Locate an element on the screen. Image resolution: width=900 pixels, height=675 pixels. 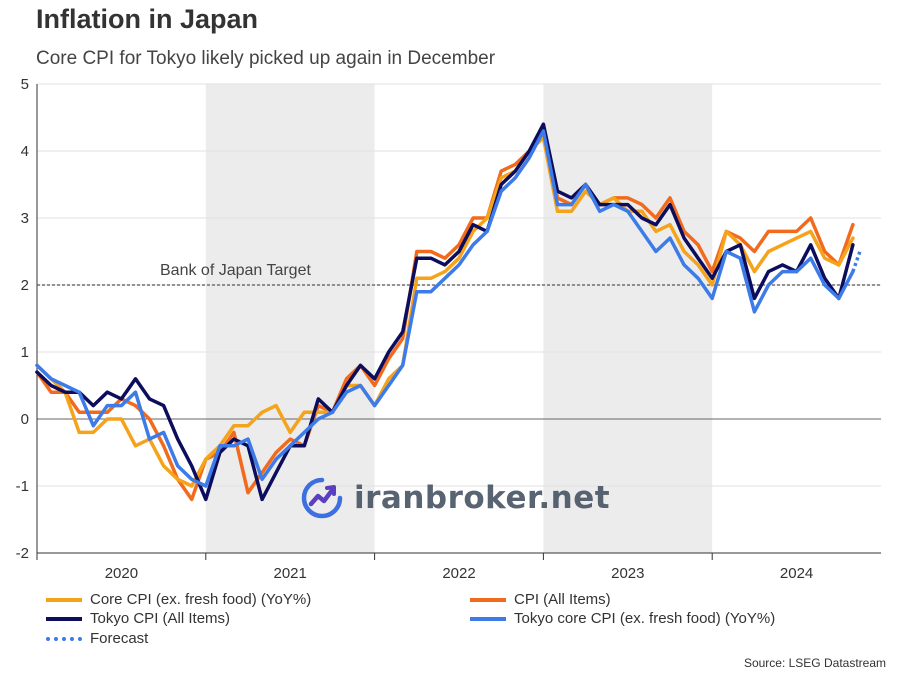
legend-label-tokyo-cpi: Tokyo CPI (All Items) is located at coordinates (160, 618).